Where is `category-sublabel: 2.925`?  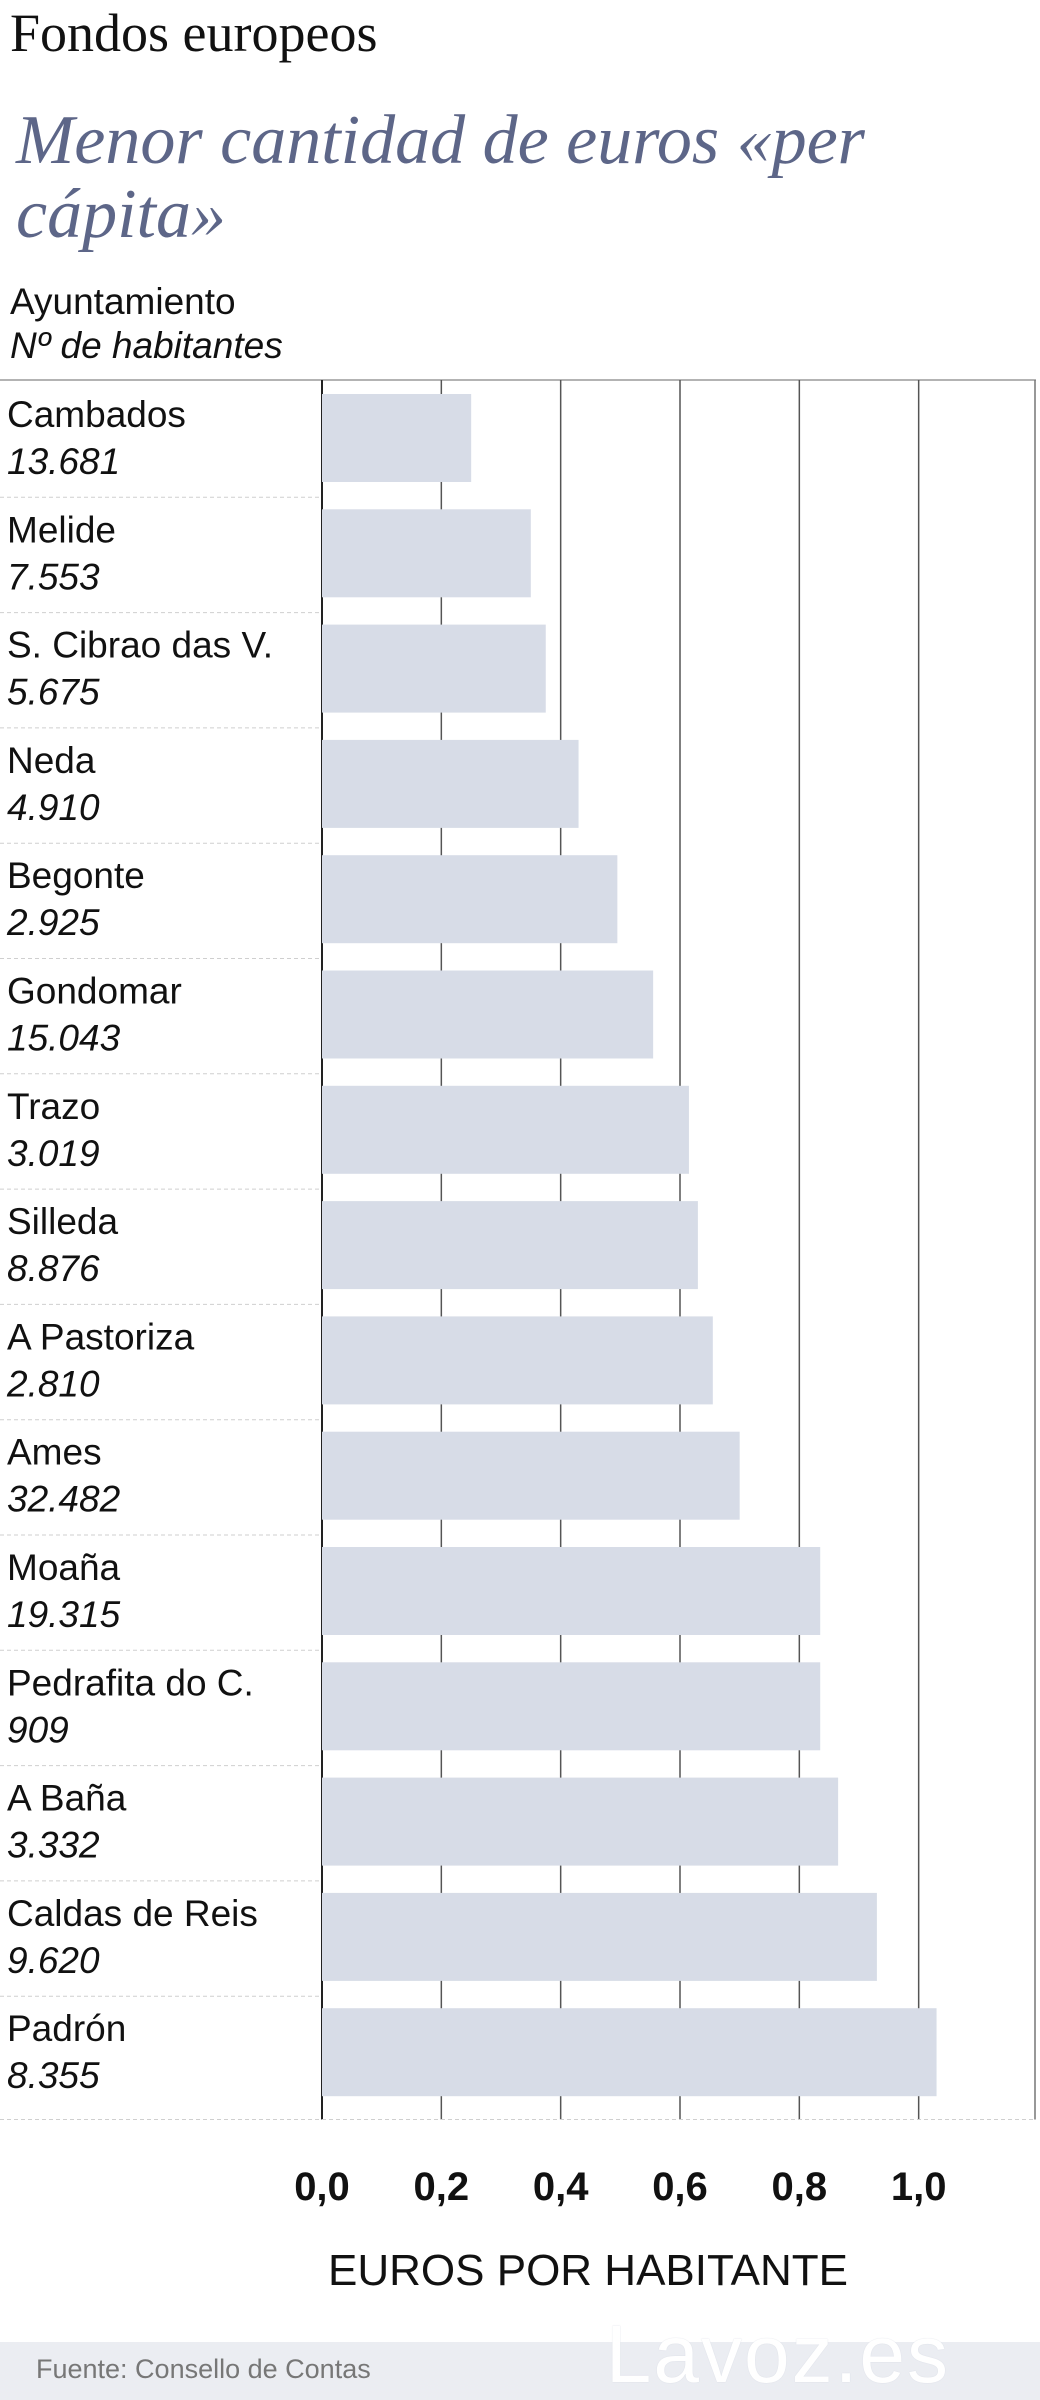
category-sublabel: 2.925 is located at coordinates (53, 922).